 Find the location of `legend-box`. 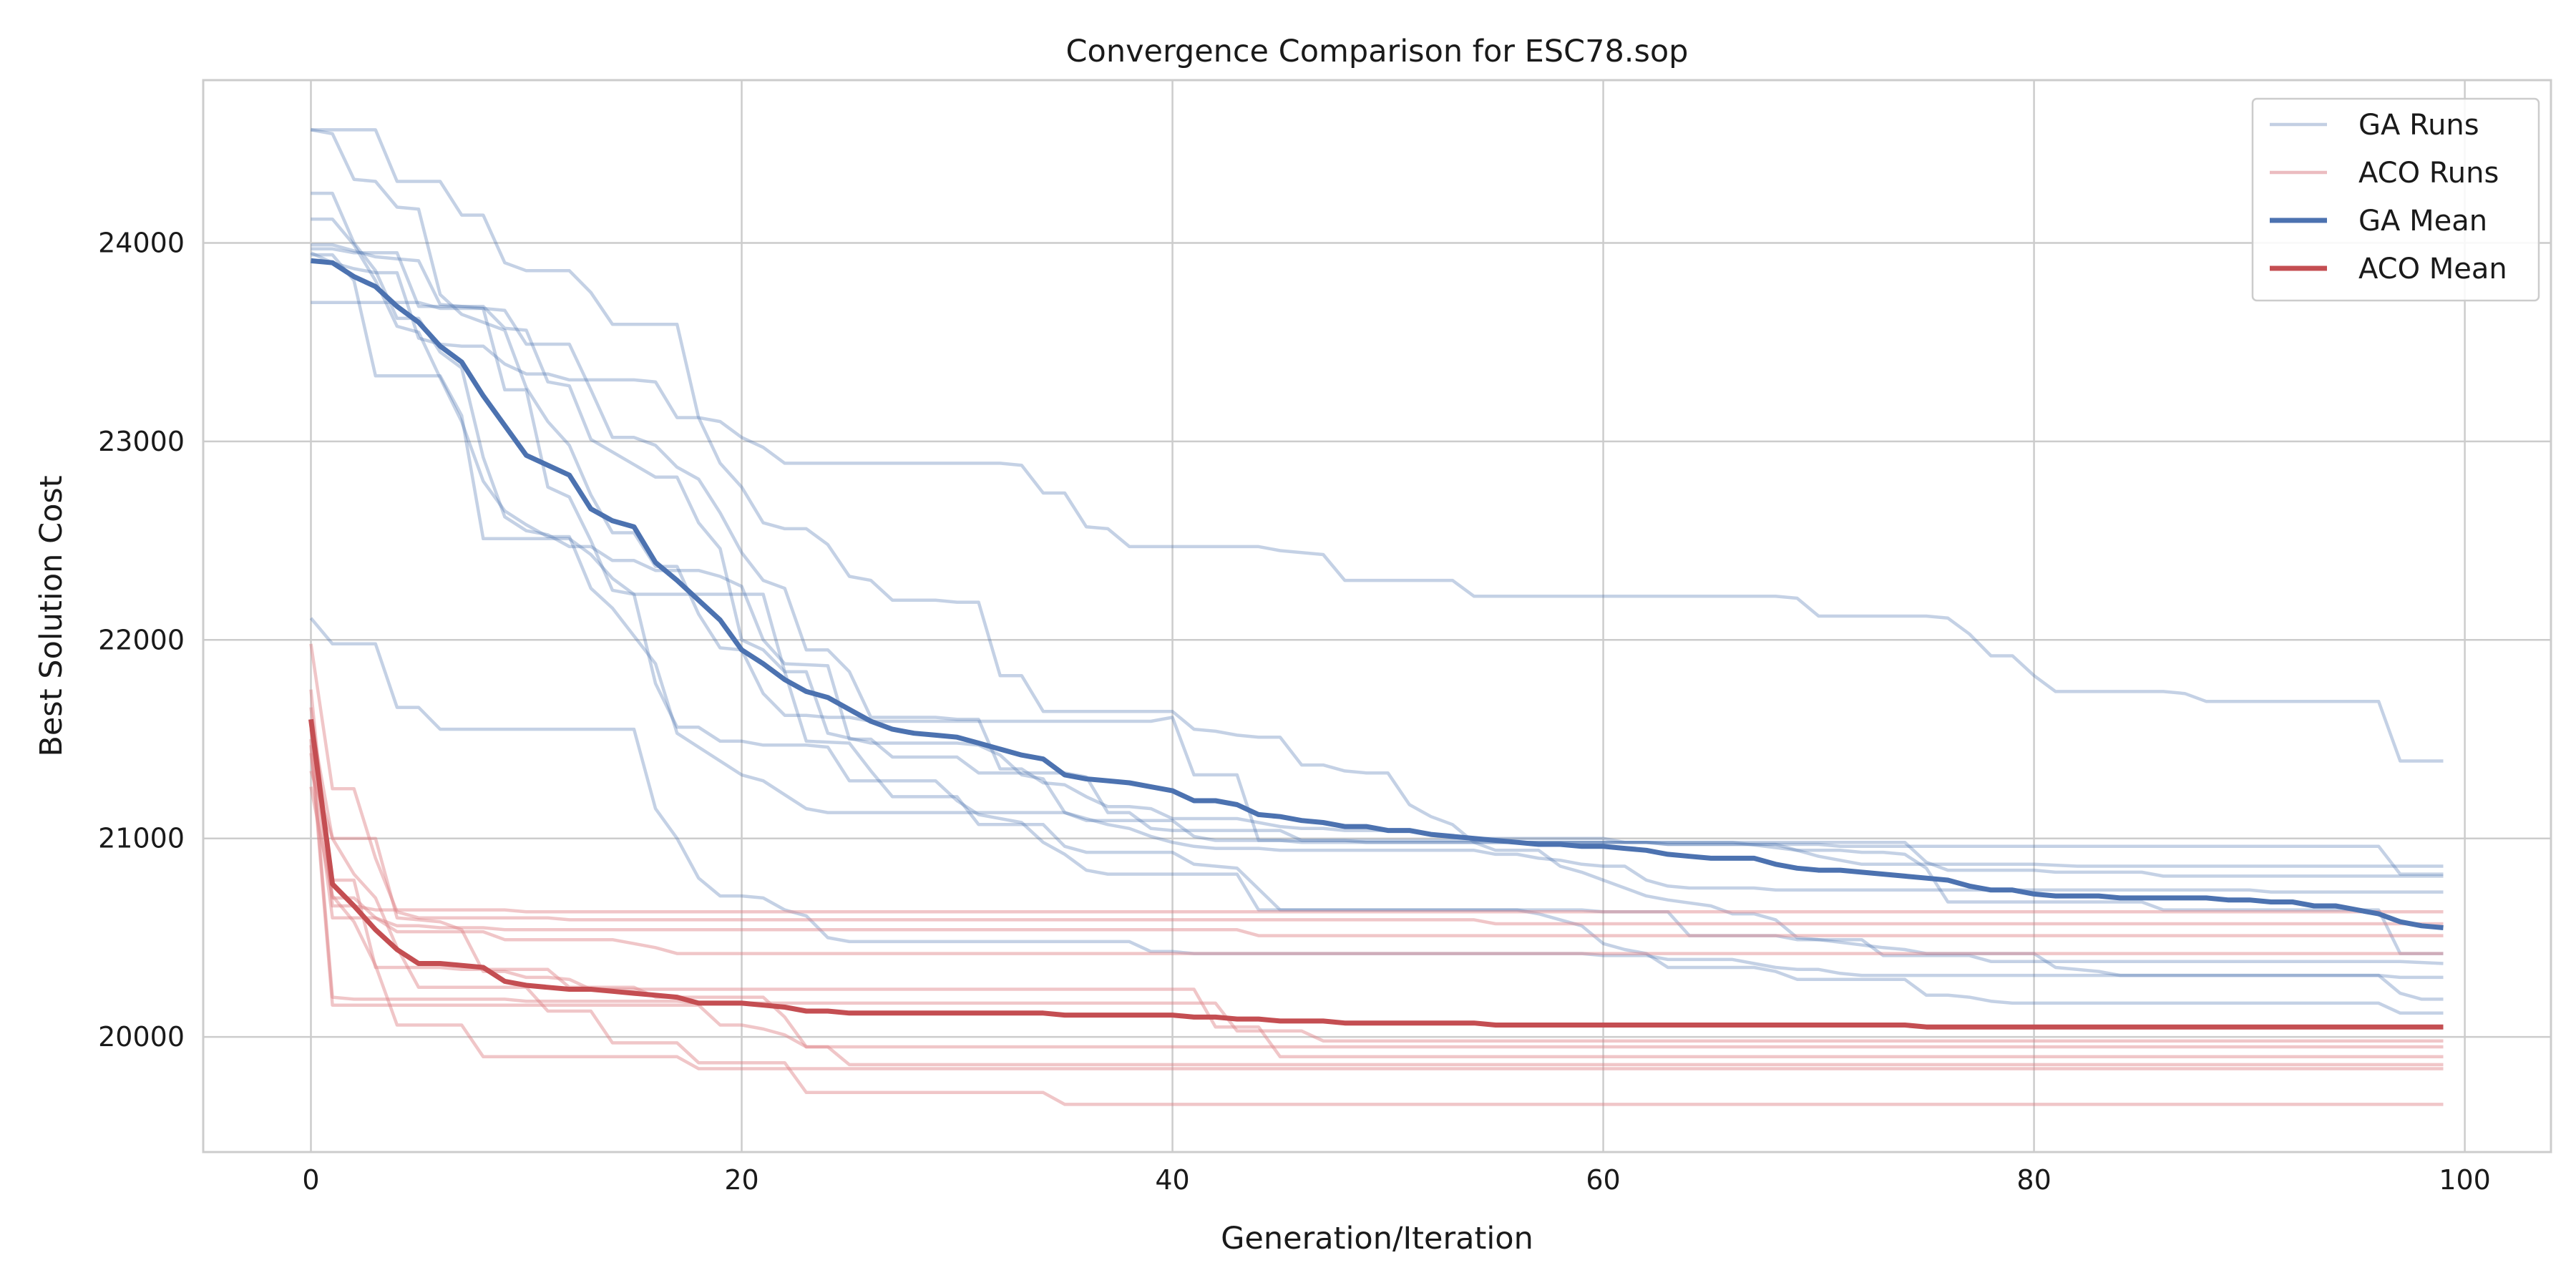

legend-box is located at coordinates (2395, 199).